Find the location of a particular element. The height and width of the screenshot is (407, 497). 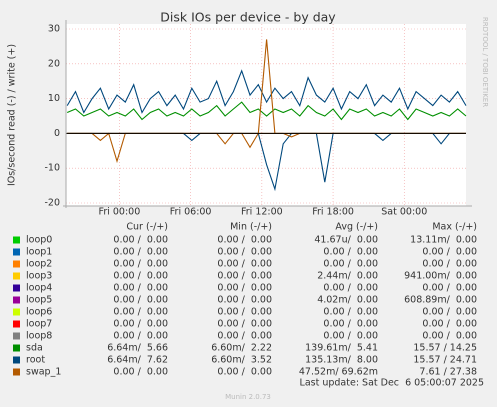

legend-label: loop1 is located at coordinates (39, 252).